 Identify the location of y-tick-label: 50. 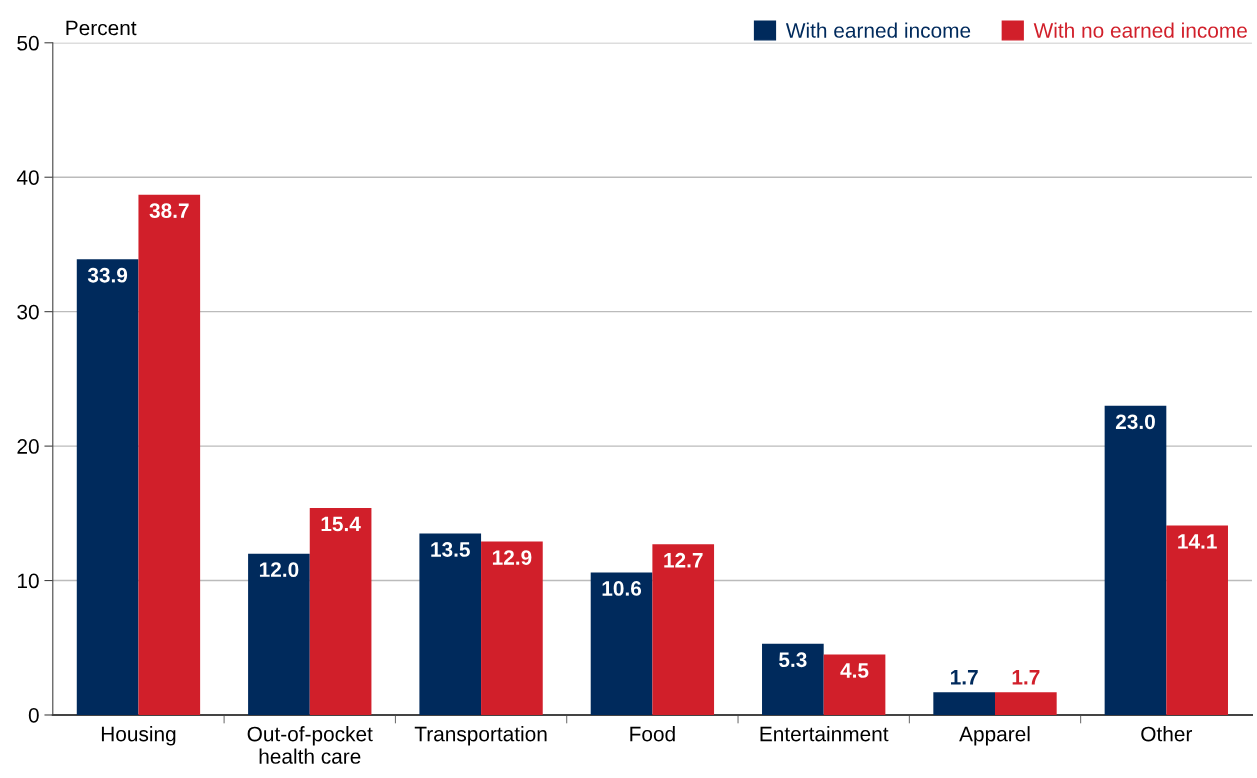
(28, 43).